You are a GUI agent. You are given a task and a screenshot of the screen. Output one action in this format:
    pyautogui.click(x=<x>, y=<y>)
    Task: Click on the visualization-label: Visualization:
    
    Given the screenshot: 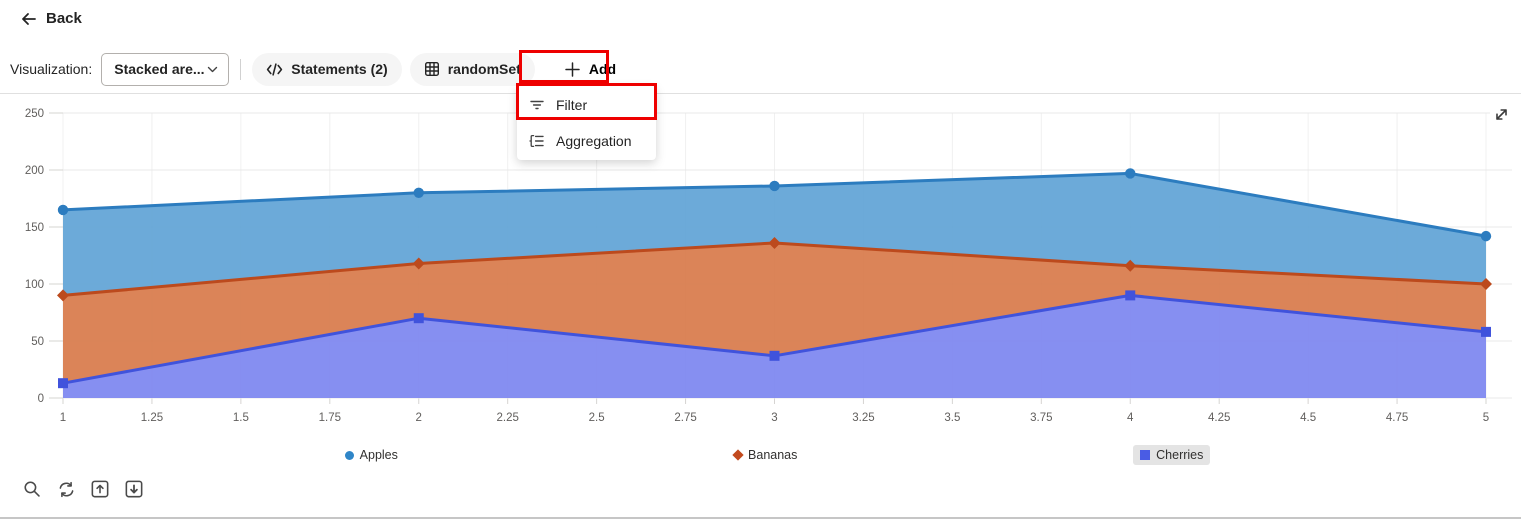 What is the action you would take?
    pyautogui.click(x=51, y=69)
    